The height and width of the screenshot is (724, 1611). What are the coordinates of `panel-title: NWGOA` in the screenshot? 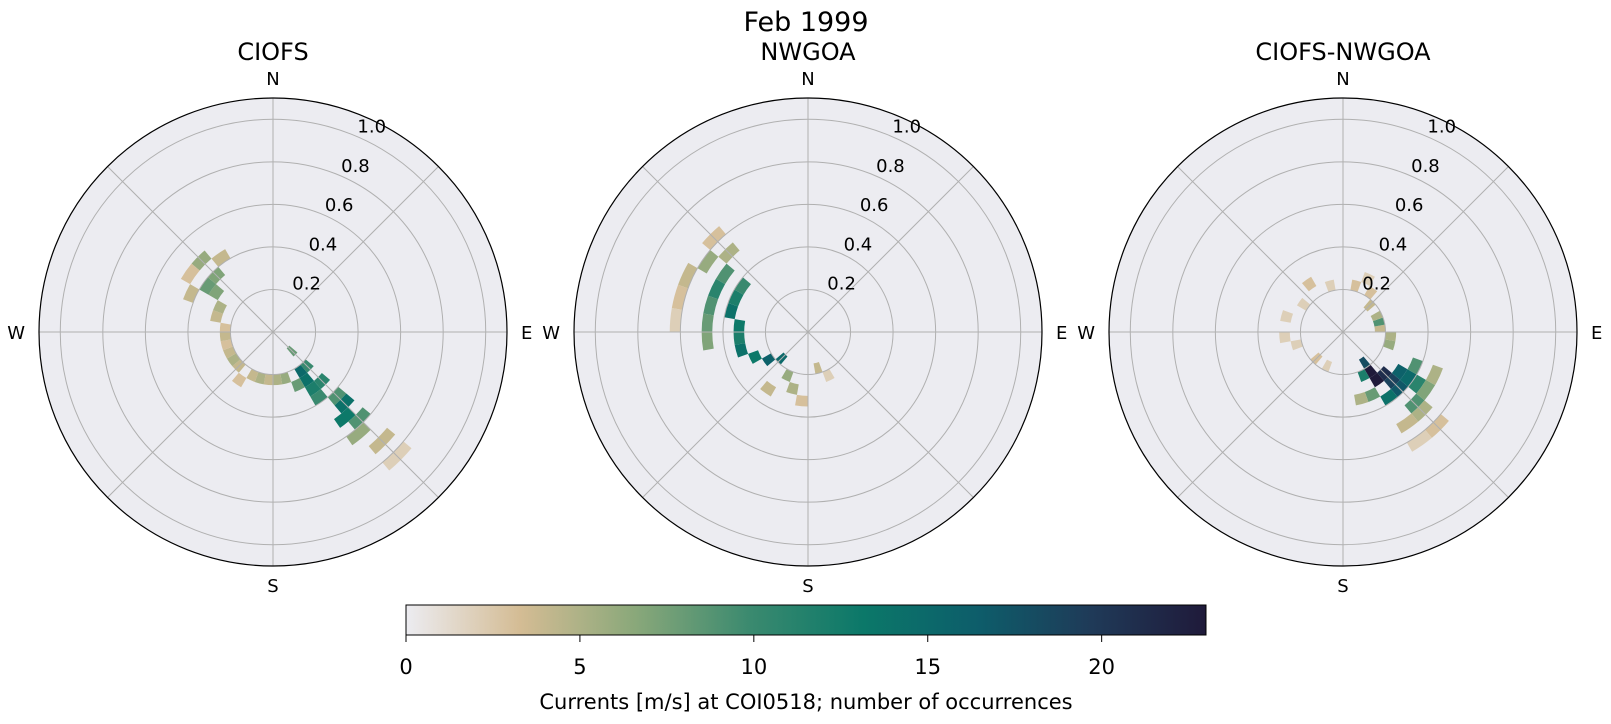 It's located at (808, 52).